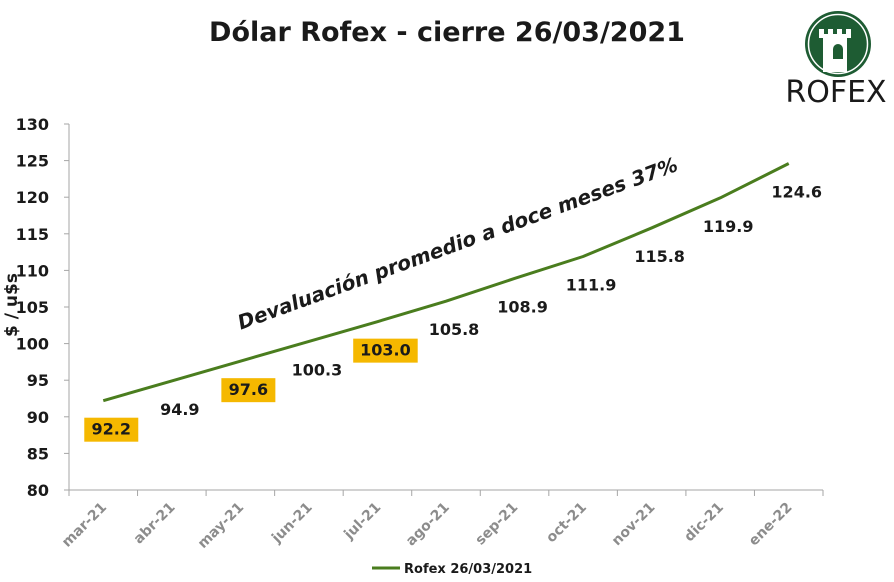 The height and width of the screenshot is (582, 894). Describe the element at coordinates (12, 305) in the screenshot. I see `y-axis-label: $ / u$s` at that location.